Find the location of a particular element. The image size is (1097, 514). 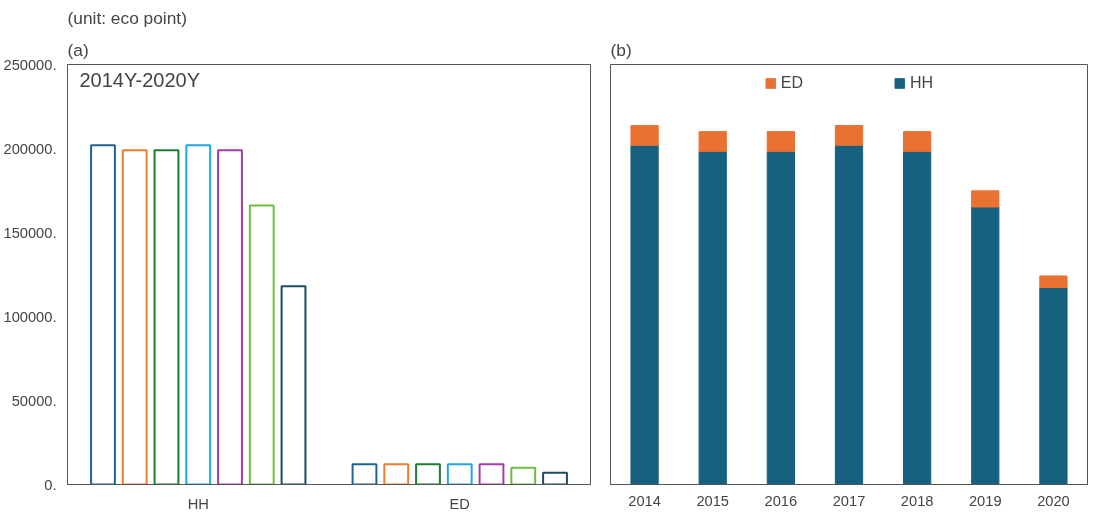

x-tick-label: 2019 is located at coordinates (985, 500).